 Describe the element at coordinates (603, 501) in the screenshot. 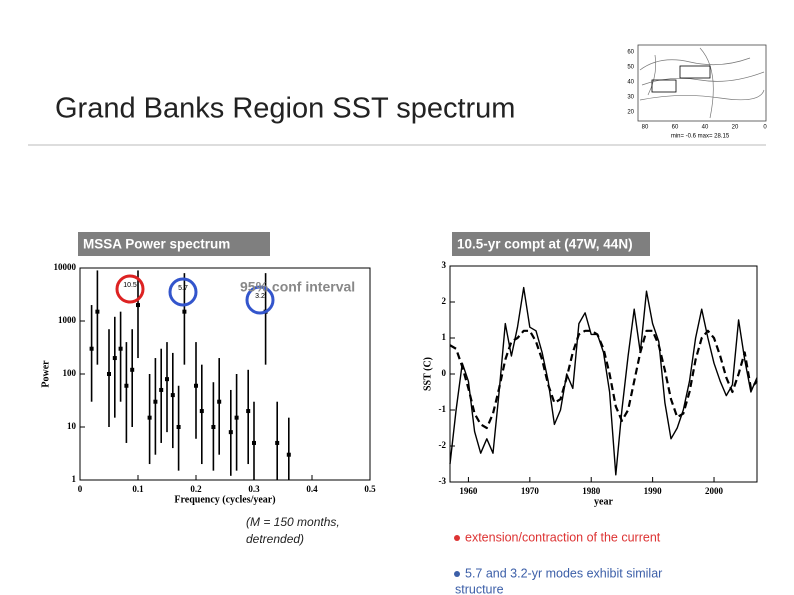

I see `x-axis-label: year` at that location.